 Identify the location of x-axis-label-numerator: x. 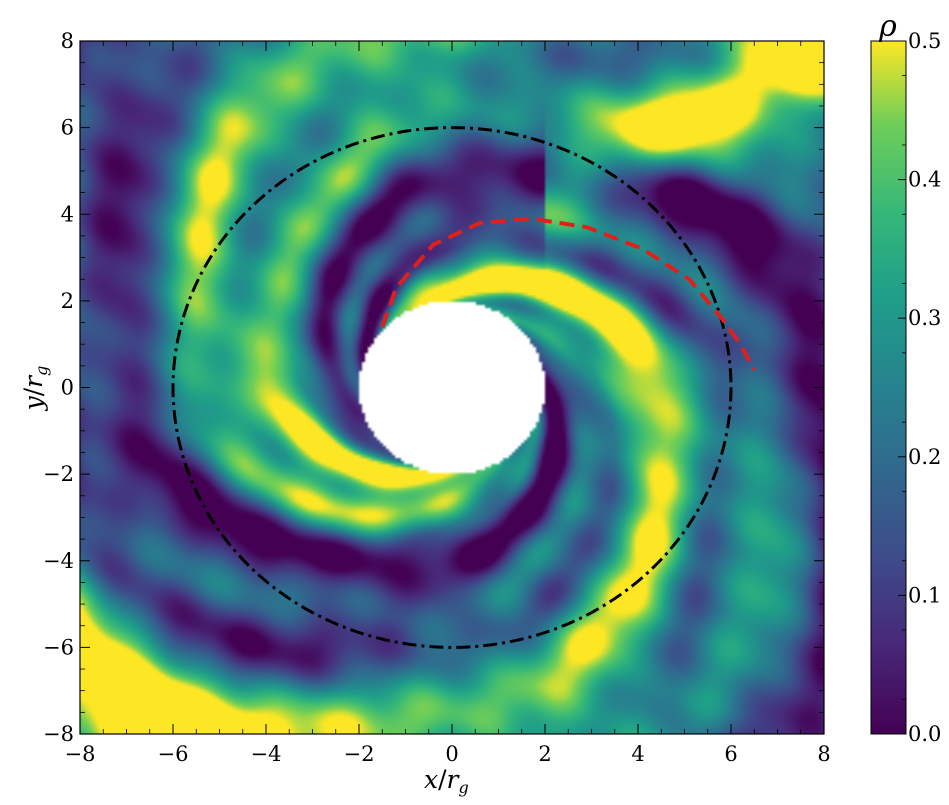
(431, 779).